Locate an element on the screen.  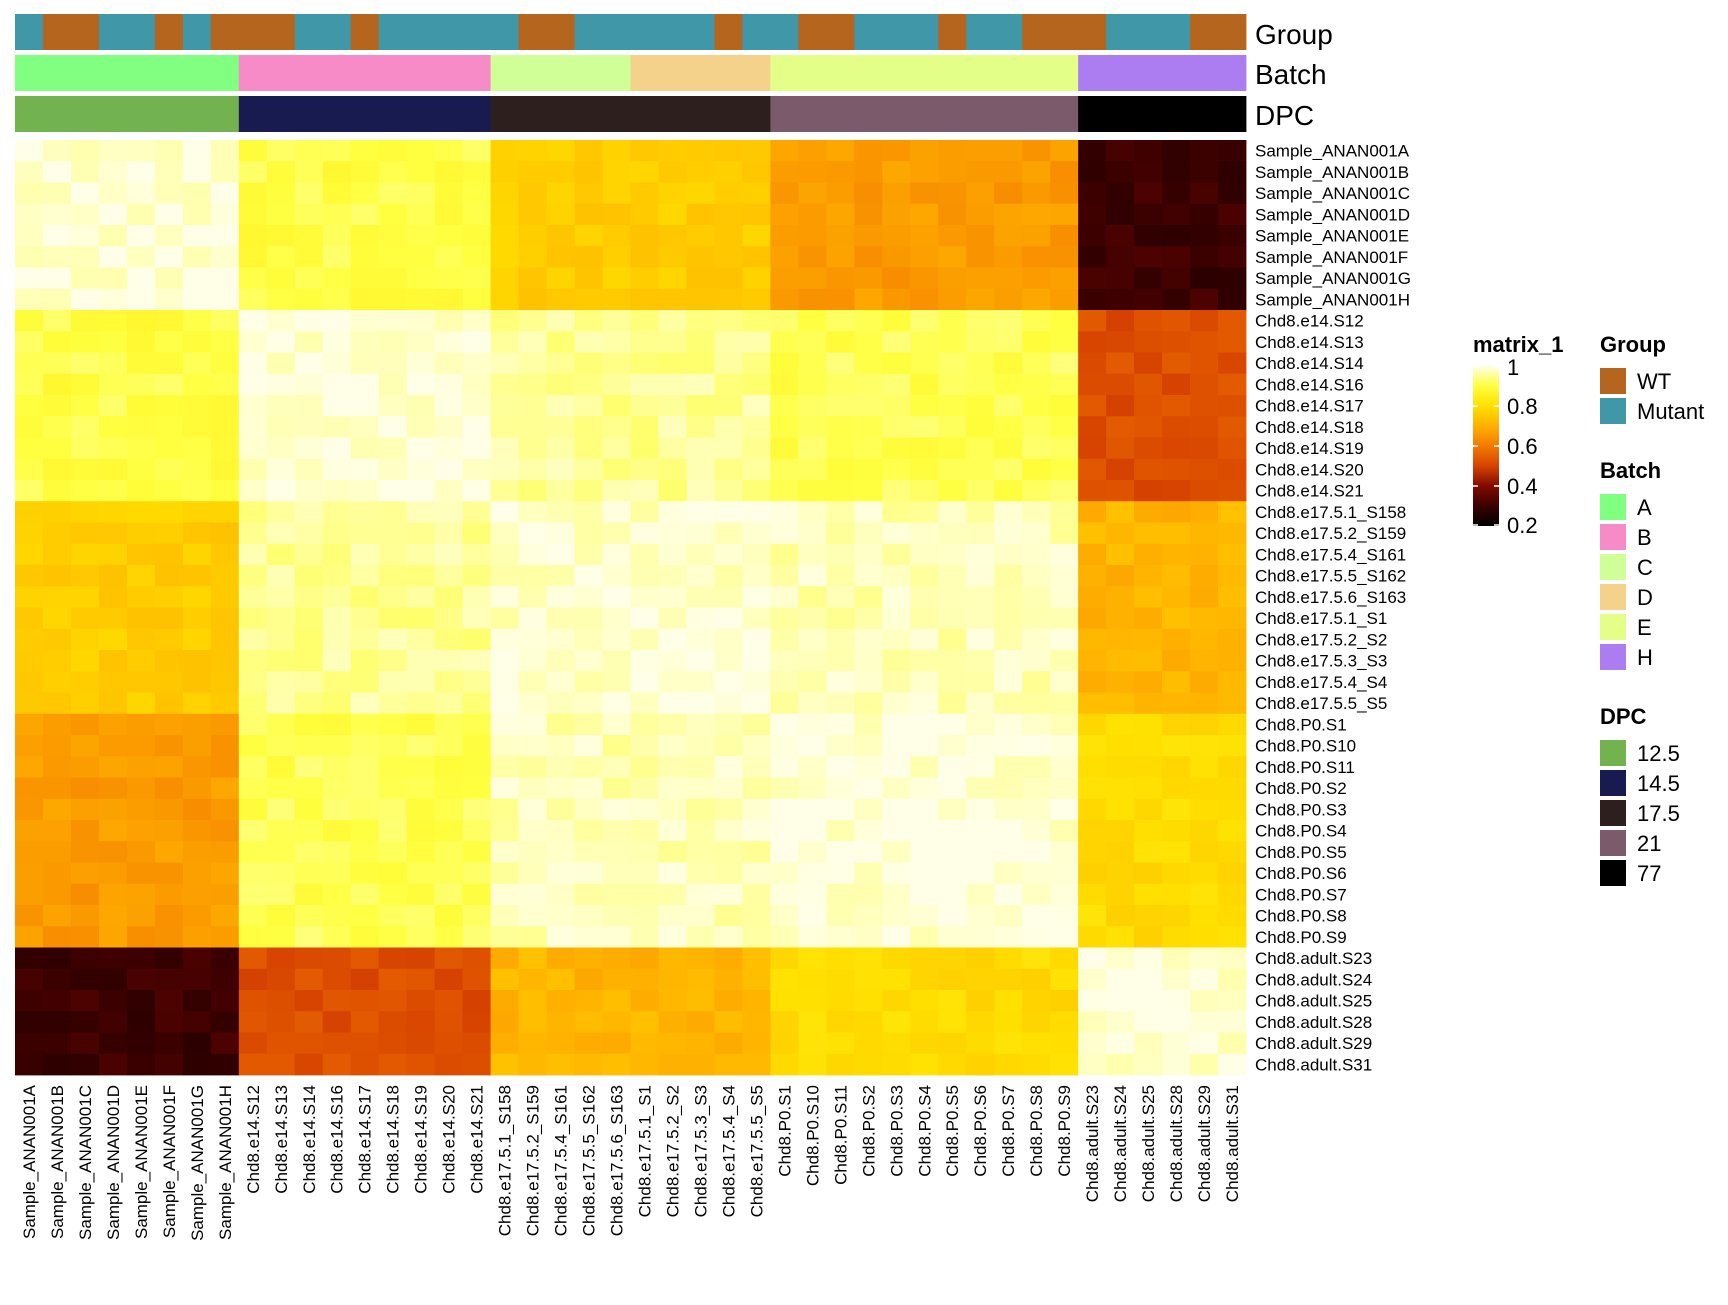
col-label: Chd8.P0.S11 is located at coordinates (840, 1135).